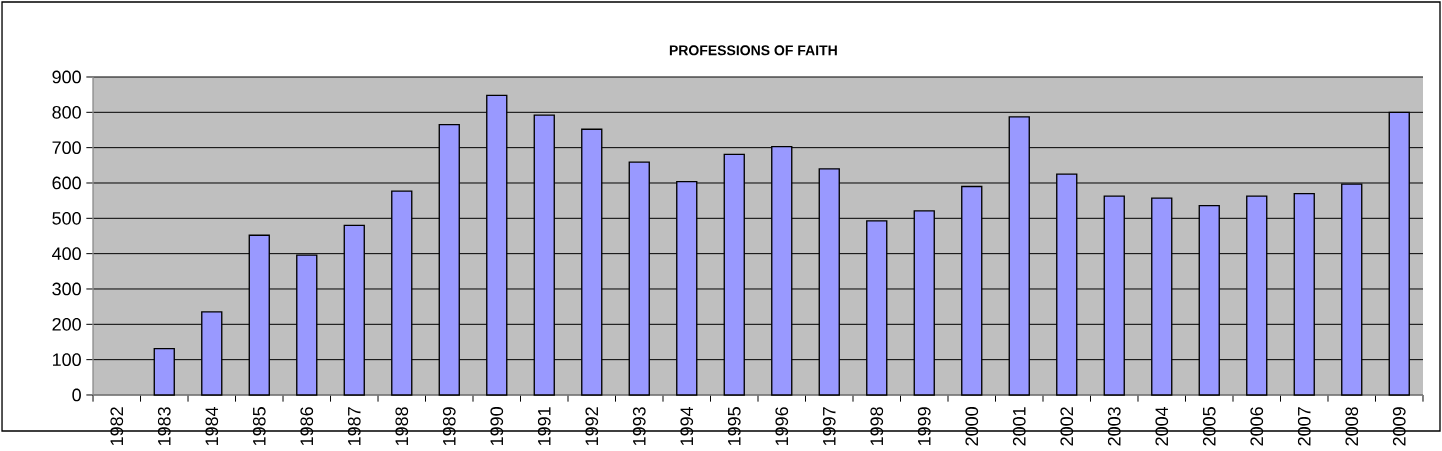  What do you see at coordinates (76, 395) in the screenshot?
I see `y-tick-label: 0` at bounding box center [76, 395].